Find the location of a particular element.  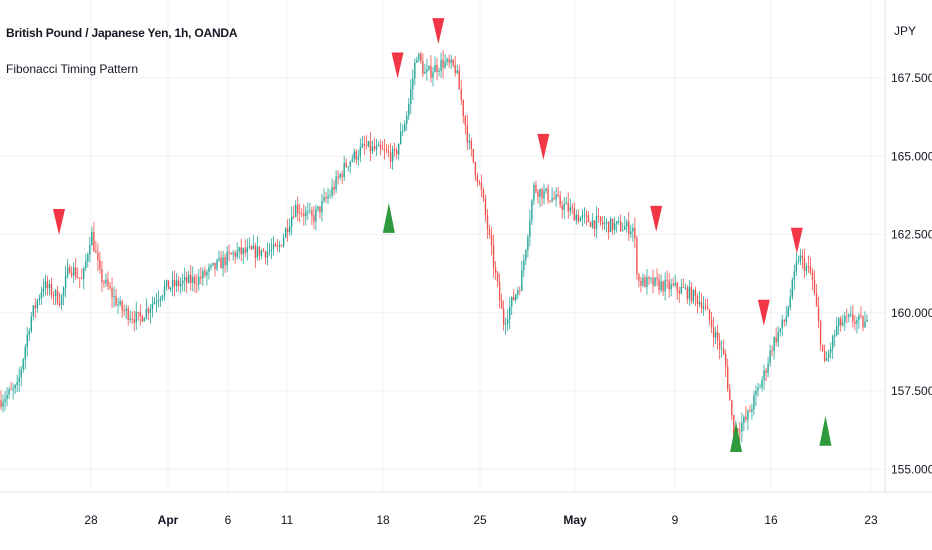

time-tick-label: May is located at coordinates (575, 520).